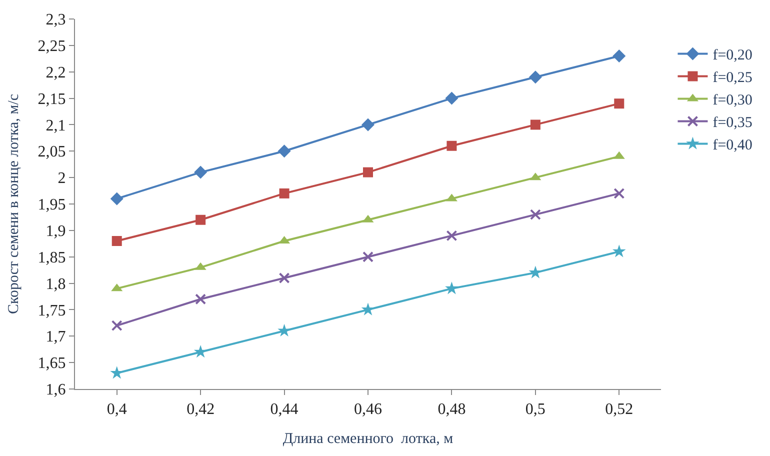 This screenshot has width=770, height=456. What do you see at coordinates (284, 409) in the screenshot?
I see `x-tick-label: 0,44` at bounding box center [284, 409].